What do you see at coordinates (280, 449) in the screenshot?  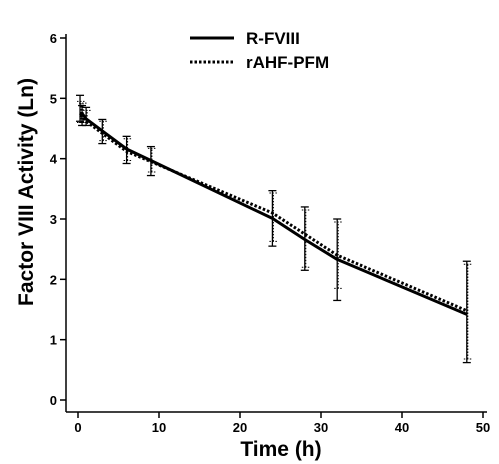 I see `x-axis-title: Time (h)` at bounding box center [280, 449].